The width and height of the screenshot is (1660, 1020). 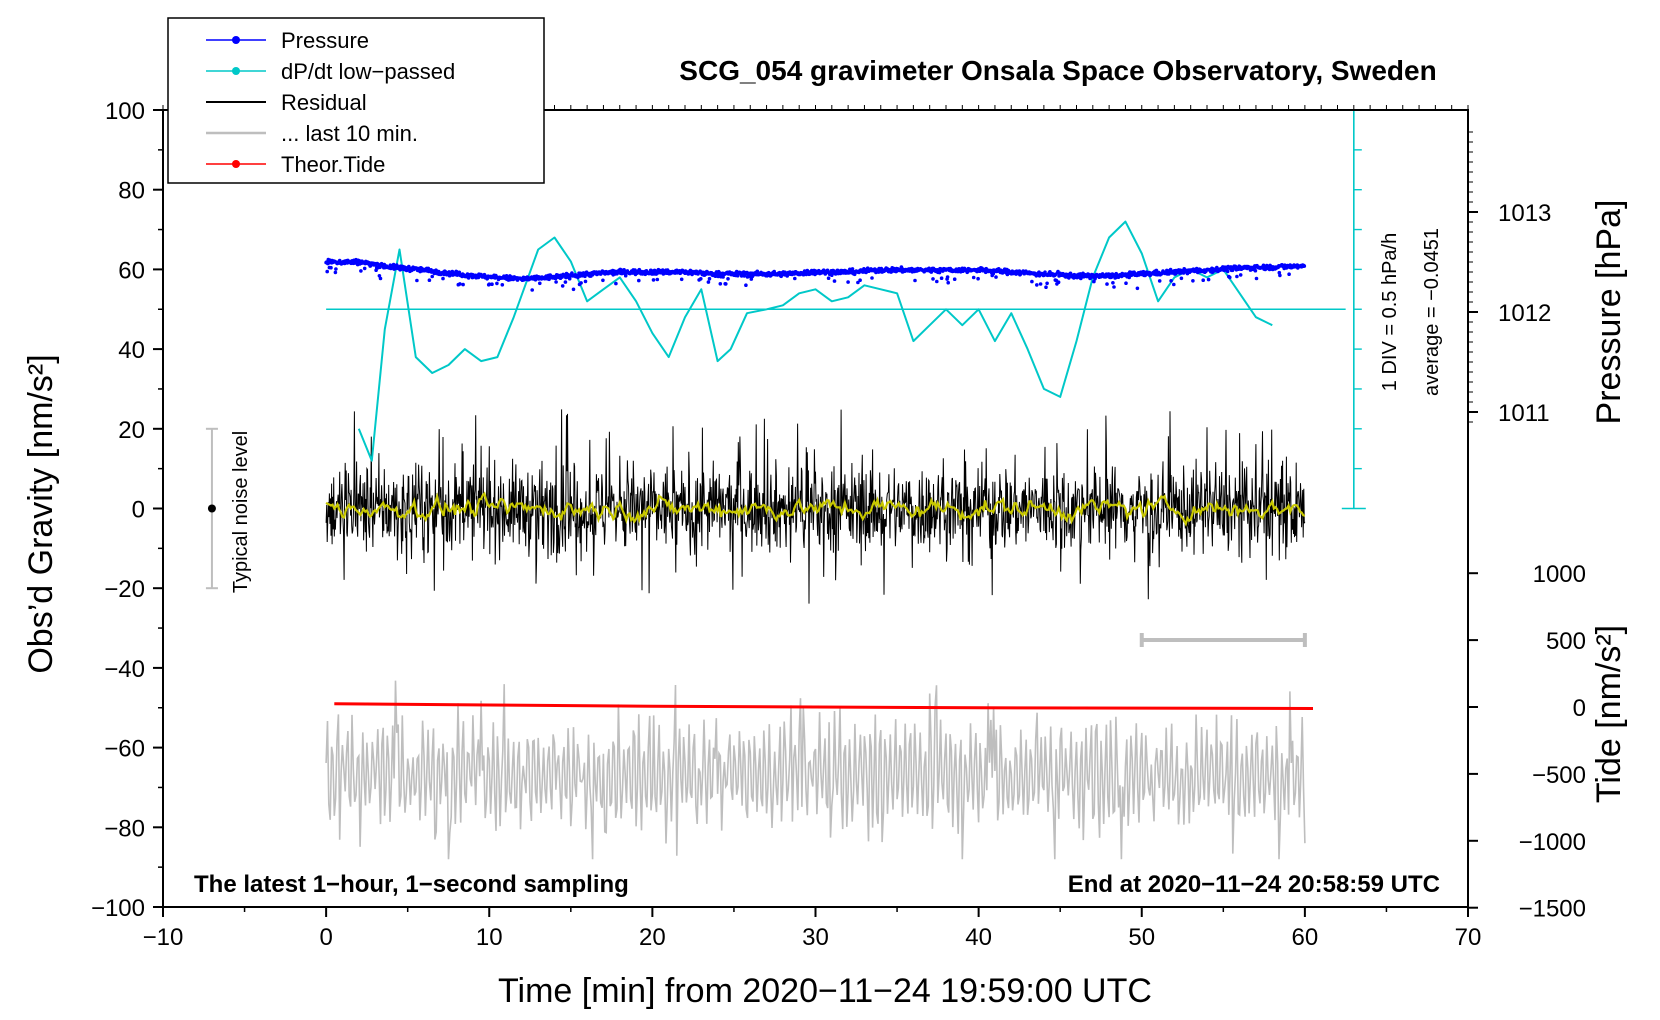 What do you see at coordinates (131, 270) in the screenshot?
I see `y-left-tick-label: 60` at bounding box center [131, 270].